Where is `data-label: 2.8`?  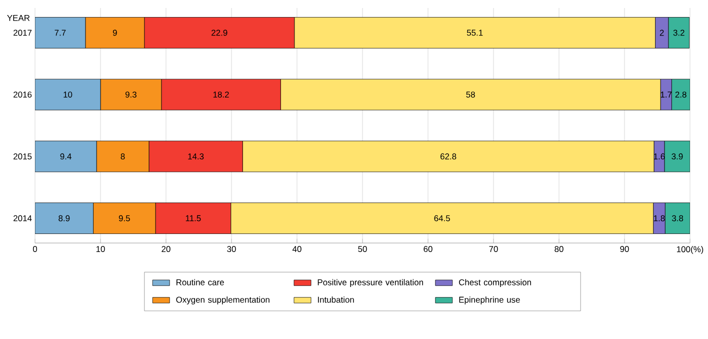
data-label: 2.8 is located at coordinates (680, 95).